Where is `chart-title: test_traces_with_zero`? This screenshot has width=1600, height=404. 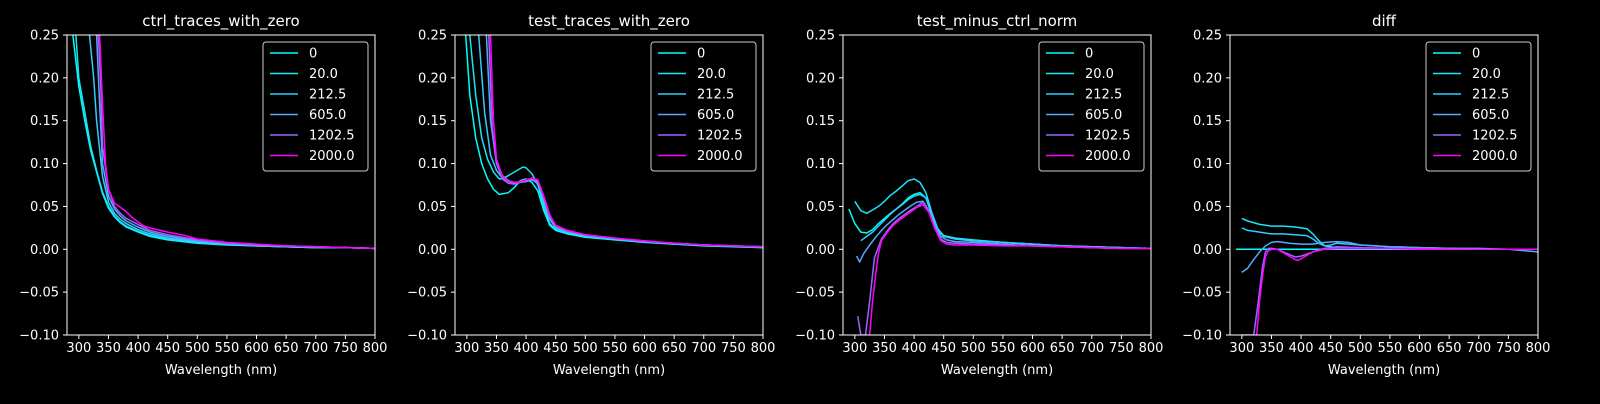
chart-title: test_traces_with_zero is located at coordinates (609, 21).